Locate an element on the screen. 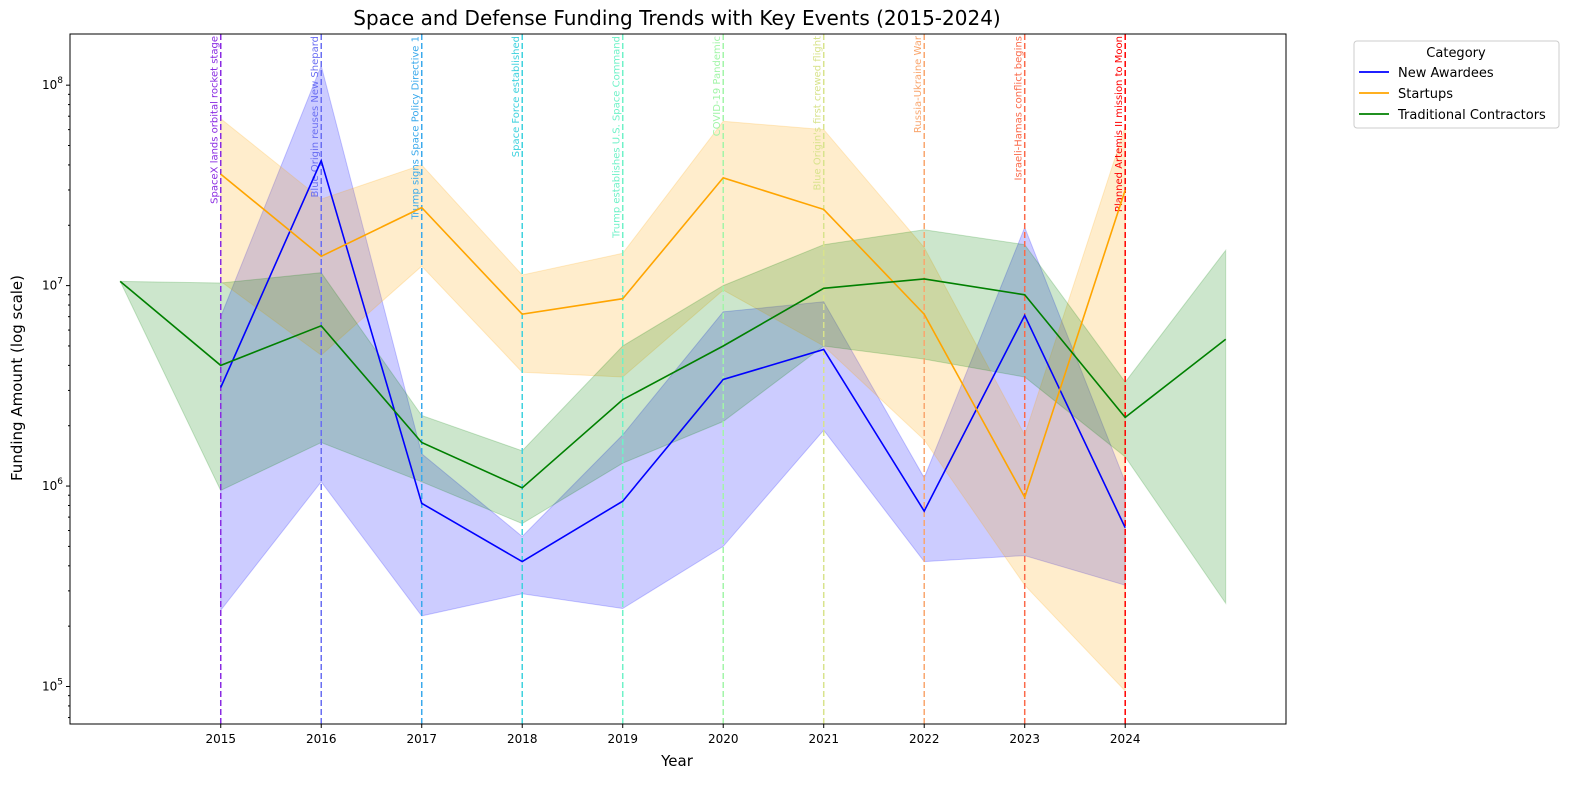 This screenshot has height=790, width=1589. x-tick-label-2019: 2019 is located at coordinates (622, 739).